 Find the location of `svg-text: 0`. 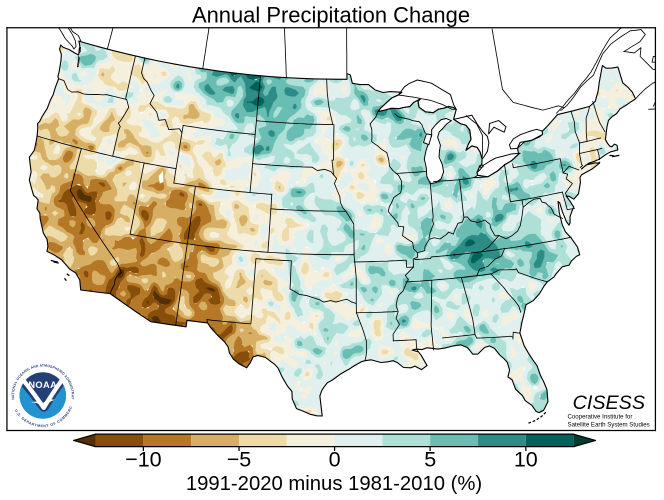

svg-text: 0 is located at coordinates (335, 460).